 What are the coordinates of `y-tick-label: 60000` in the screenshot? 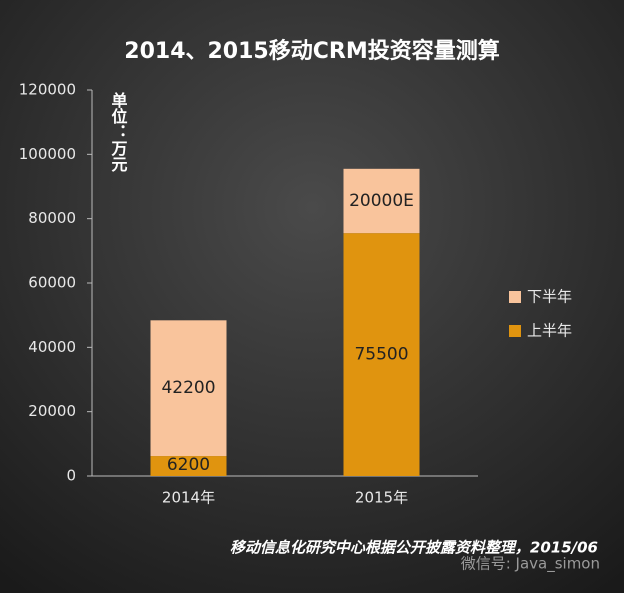 It's located at (52, 283).